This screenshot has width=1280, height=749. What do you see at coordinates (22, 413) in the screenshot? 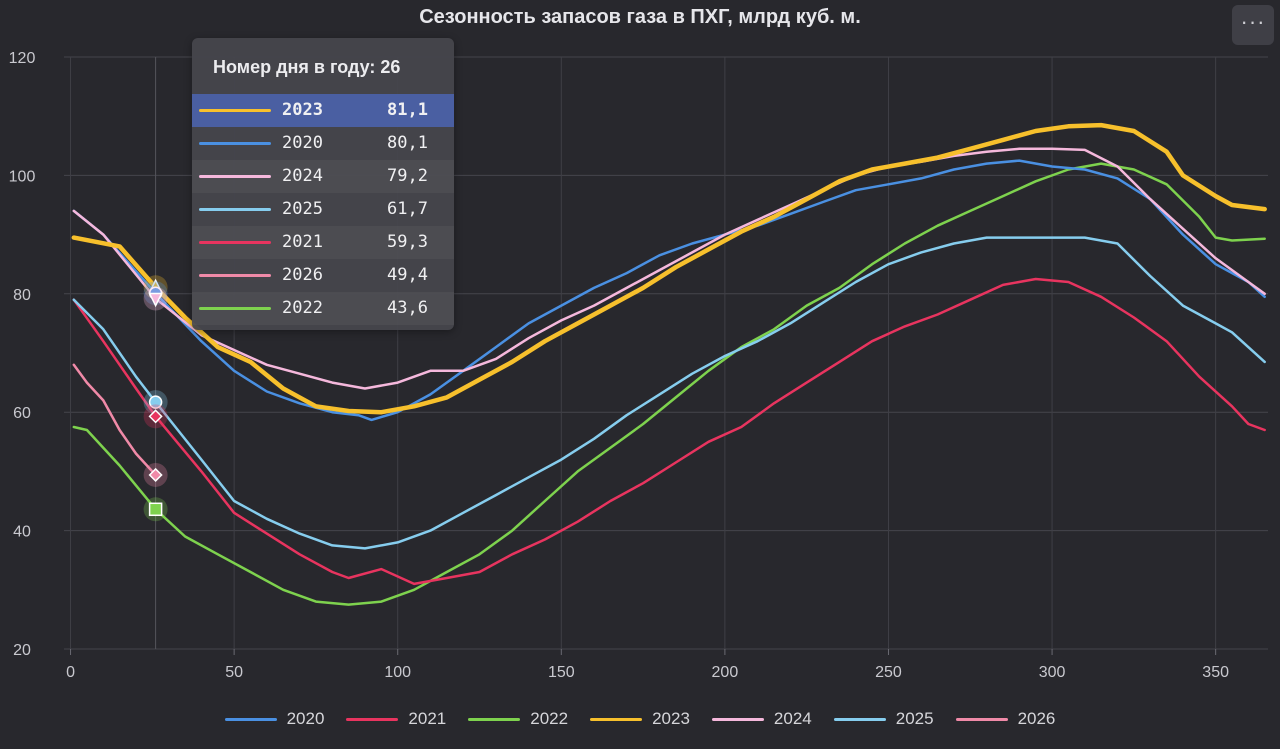
I see `y-tick-label: 60` at bounding box center [22, 413].